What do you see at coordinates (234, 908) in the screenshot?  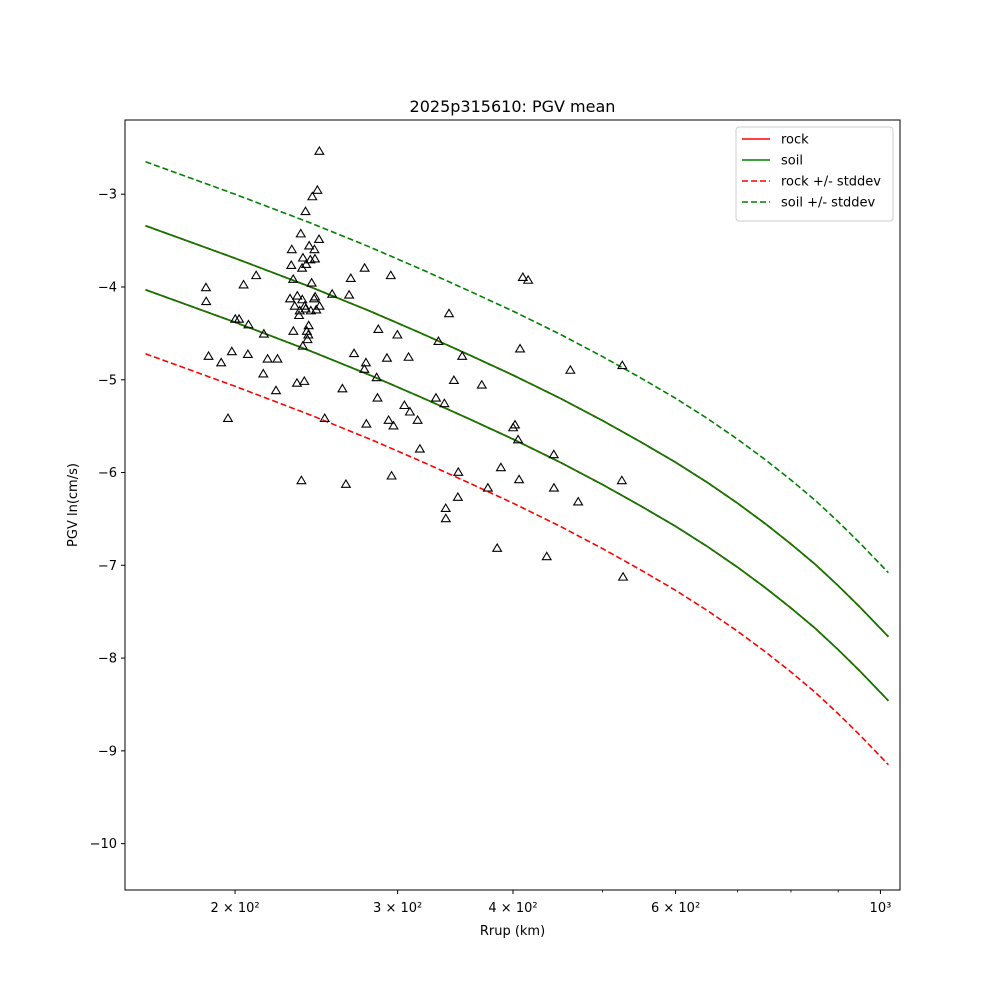 I see `x-tick-label: 2 × 10²` at bounding box center [234, 908].